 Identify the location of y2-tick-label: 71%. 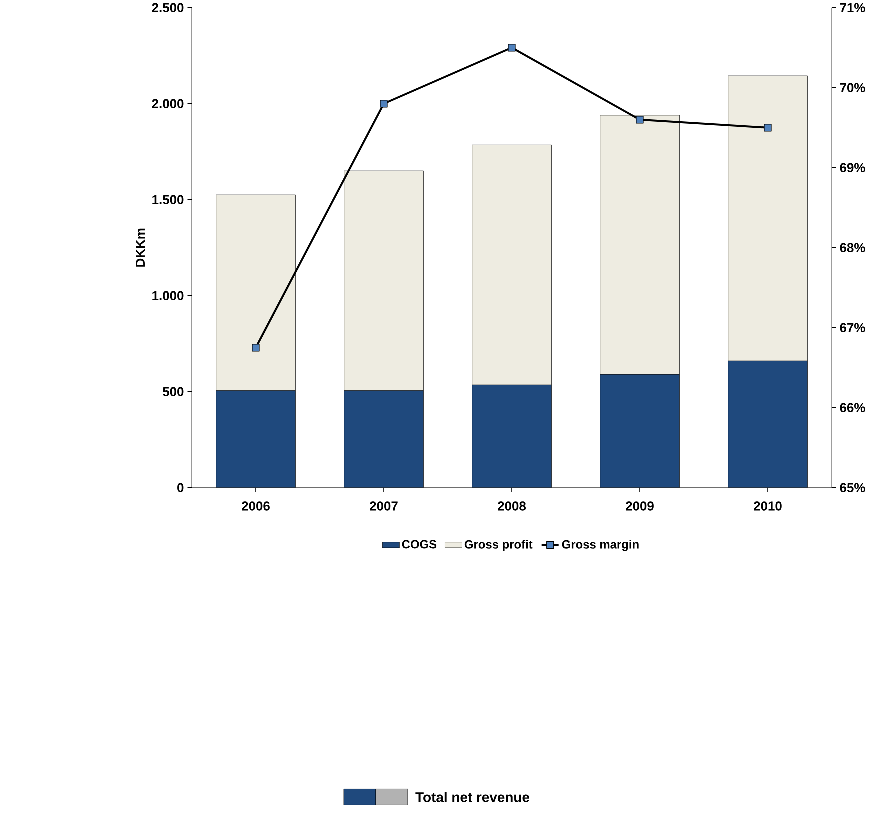
(853, 7).